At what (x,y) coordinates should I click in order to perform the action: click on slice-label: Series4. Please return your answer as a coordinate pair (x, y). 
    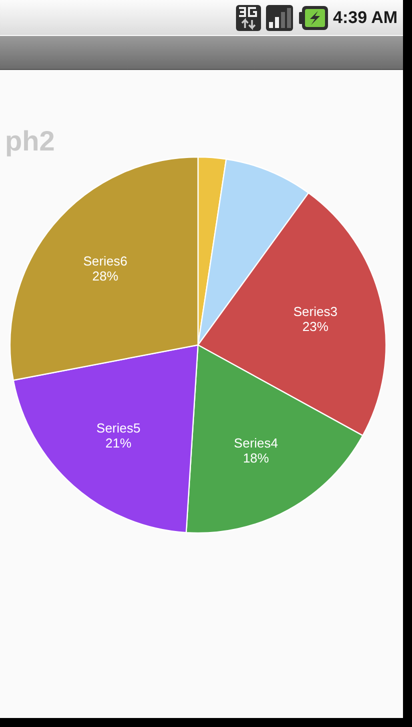
    Looking at the image, I should click on (256, 442).